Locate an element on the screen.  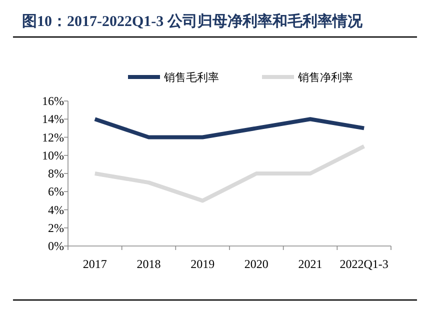
x-tick-label: 2020 is located at coordinates (256, 264).